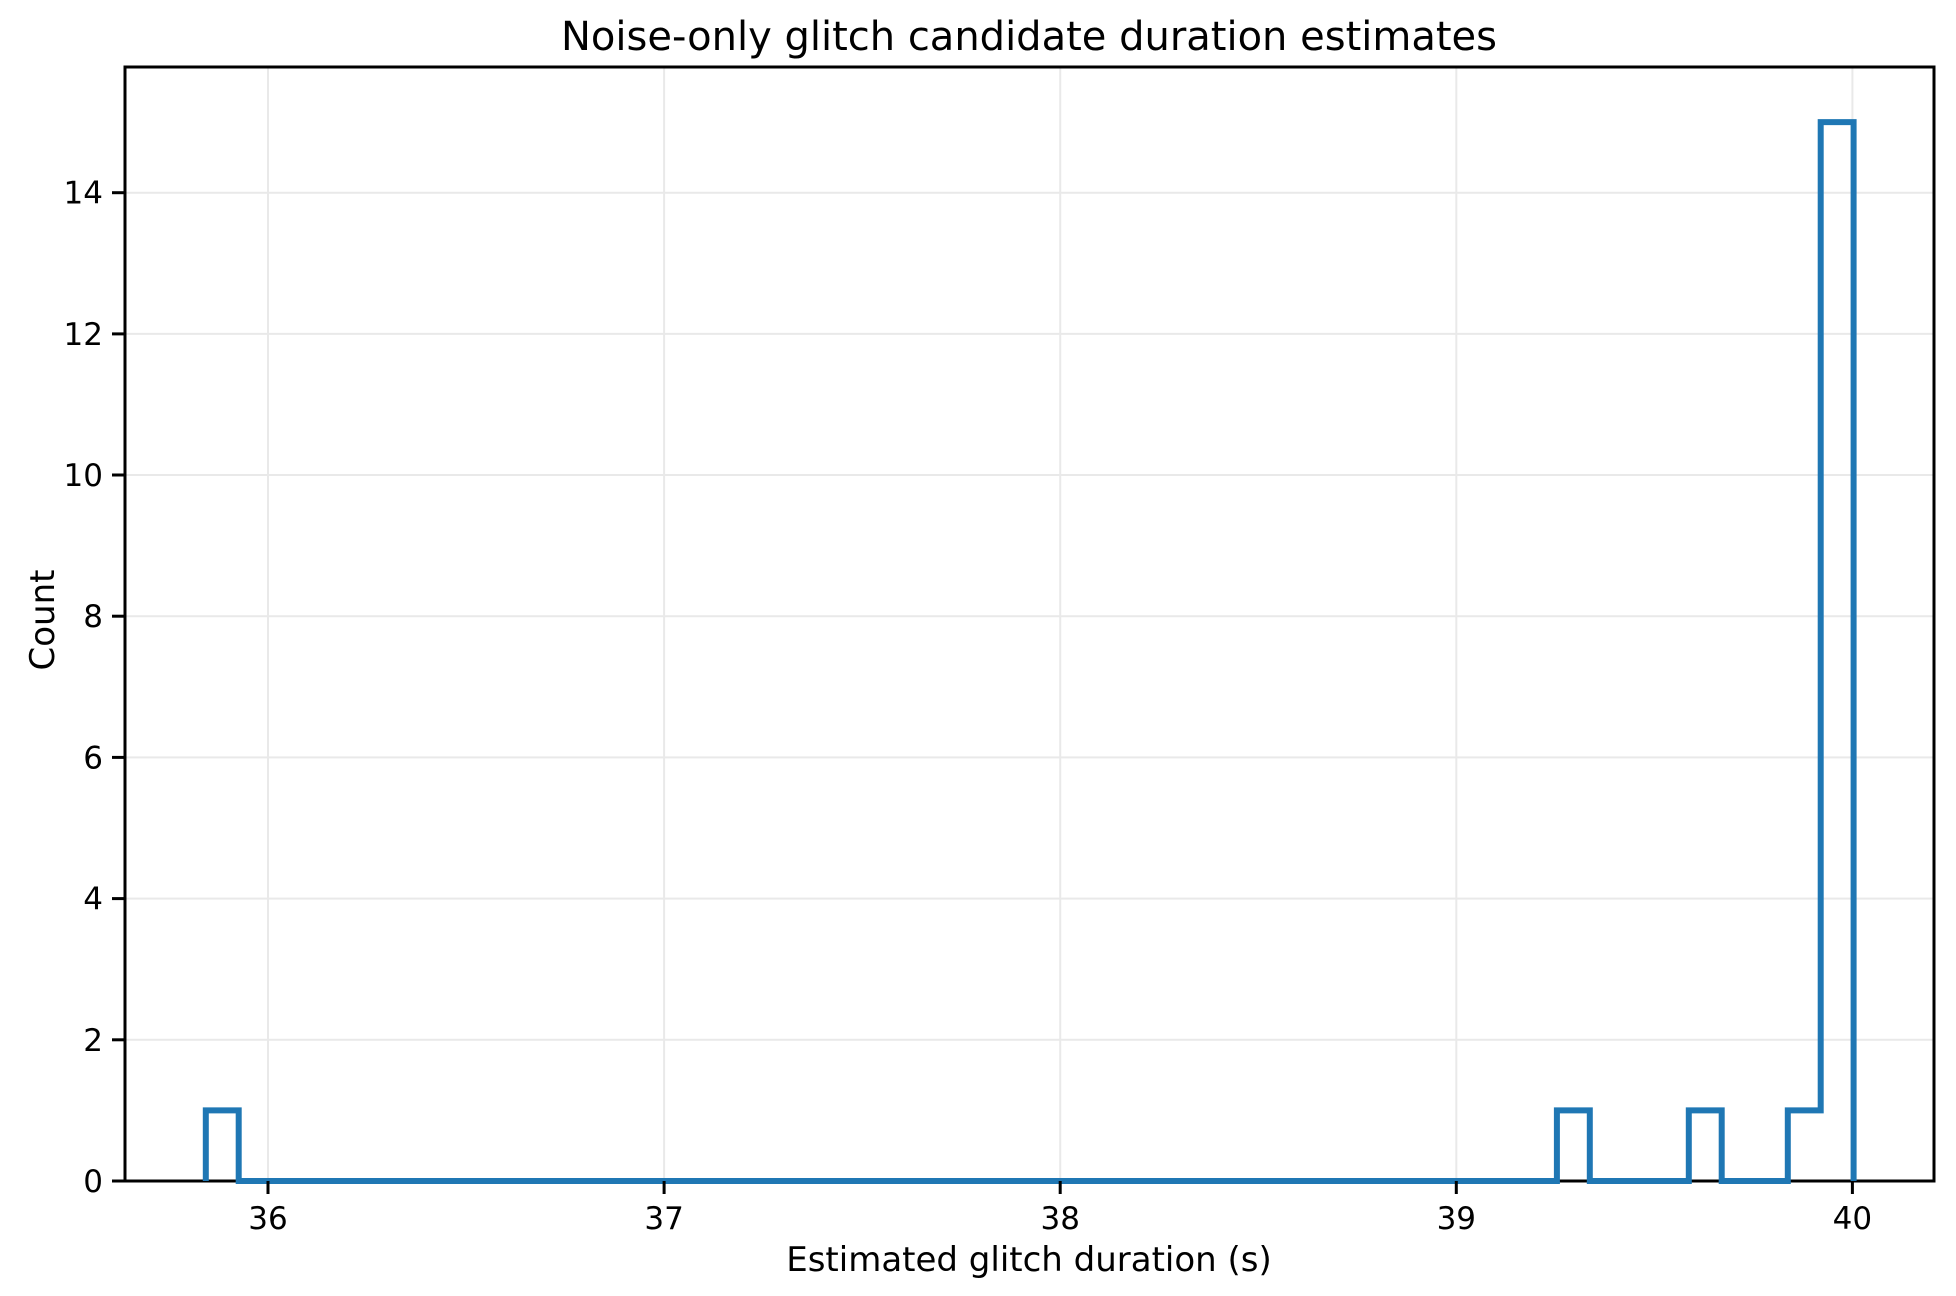 Image resolution: width=1956 pixels, height=1296 pixels. Describe the element at coordinates (93, 617) in the screenshot. I see `y-tick-label: 8` at that location.